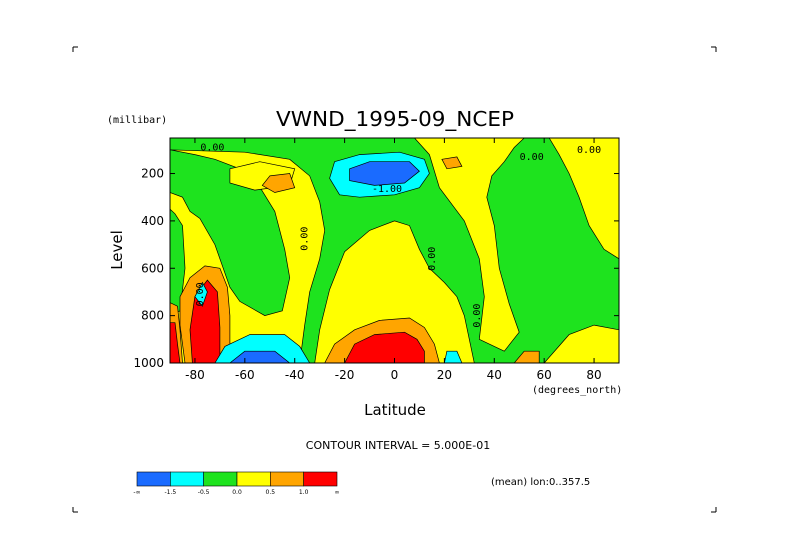 This screenshot has width=789, height=558. I want to click on colorbar-label-3: 0.0, so click(237, 492).